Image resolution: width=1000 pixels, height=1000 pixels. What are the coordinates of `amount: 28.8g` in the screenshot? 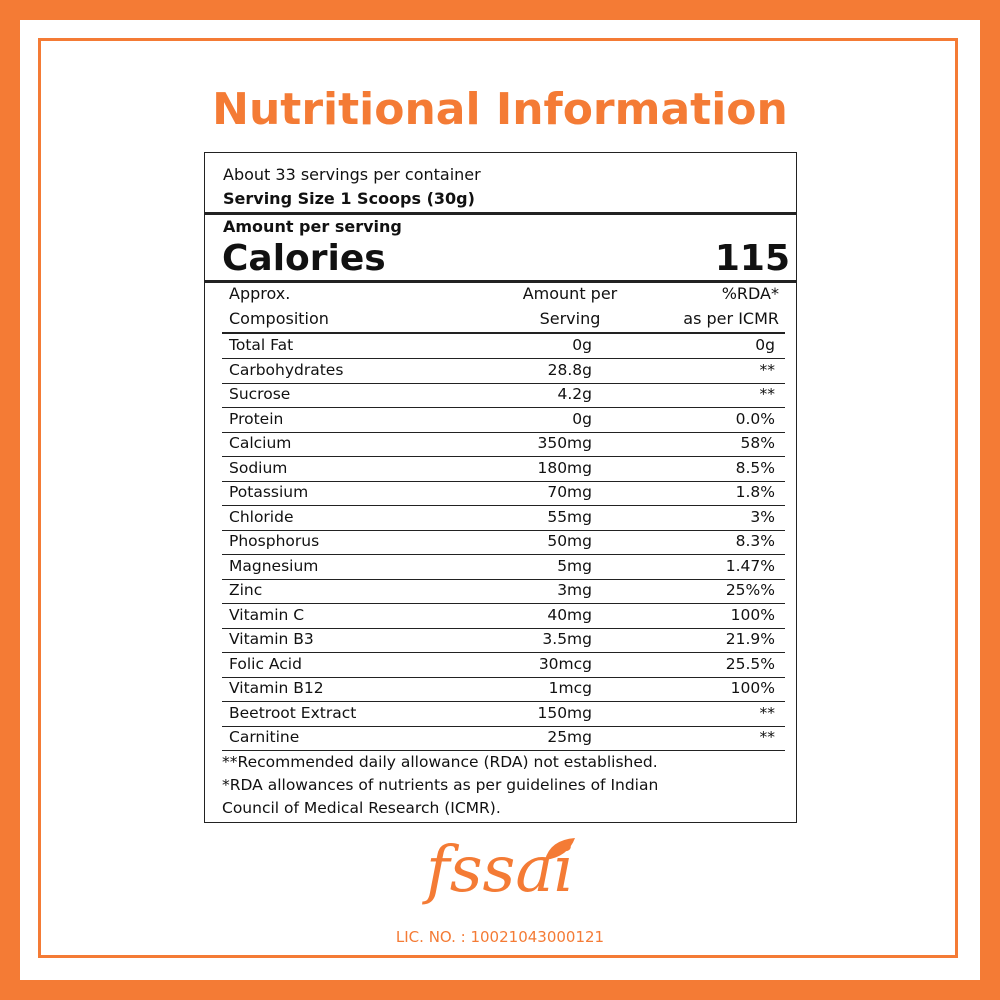 It's located at (569, 369).